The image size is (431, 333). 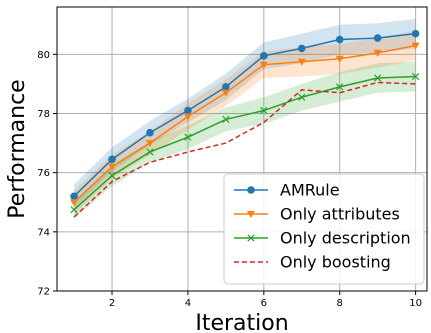 I want to click on y-tick-label: 80, so click(x=43, y=55).